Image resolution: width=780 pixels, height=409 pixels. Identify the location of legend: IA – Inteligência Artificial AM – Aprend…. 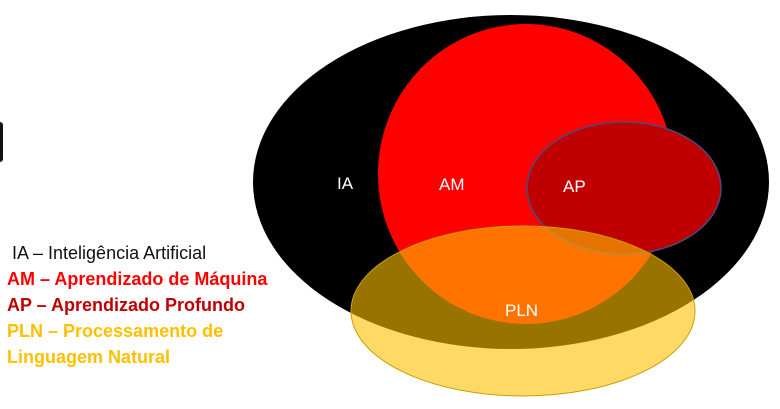
(137, 305).